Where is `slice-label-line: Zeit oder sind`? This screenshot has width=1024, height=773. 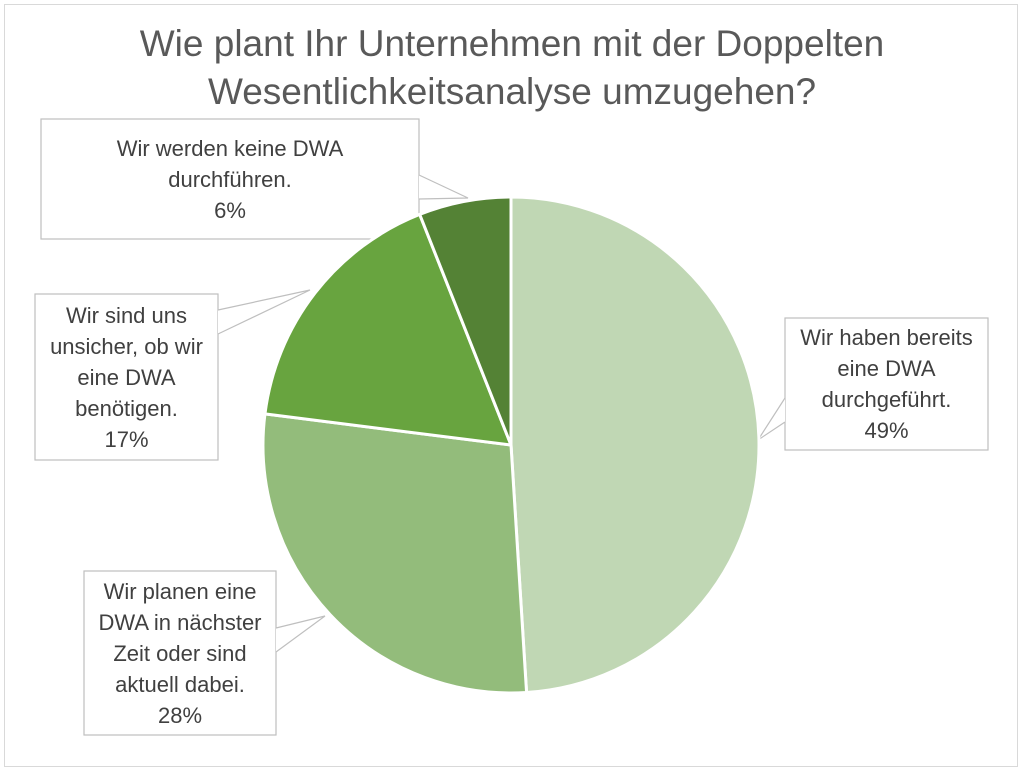
slice-label-line: Zeit oder sind is located at coordinates (180, 653).